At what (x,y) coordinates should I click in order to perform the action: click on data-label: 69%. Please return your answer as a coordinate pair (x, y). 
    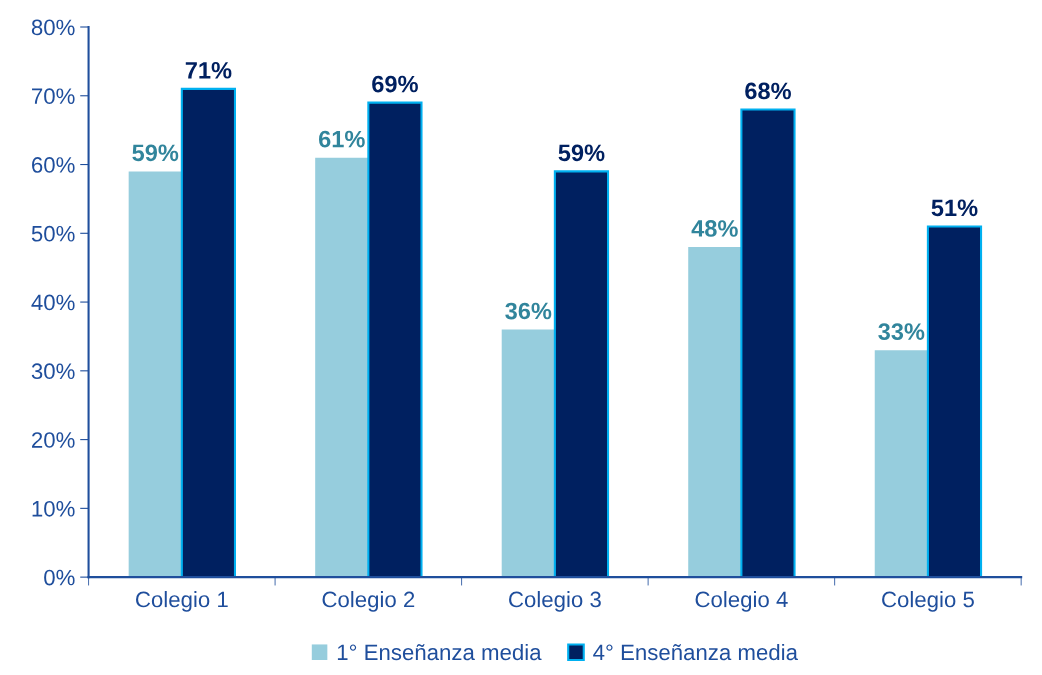
    Looking at the image, I should click on (395, 84).